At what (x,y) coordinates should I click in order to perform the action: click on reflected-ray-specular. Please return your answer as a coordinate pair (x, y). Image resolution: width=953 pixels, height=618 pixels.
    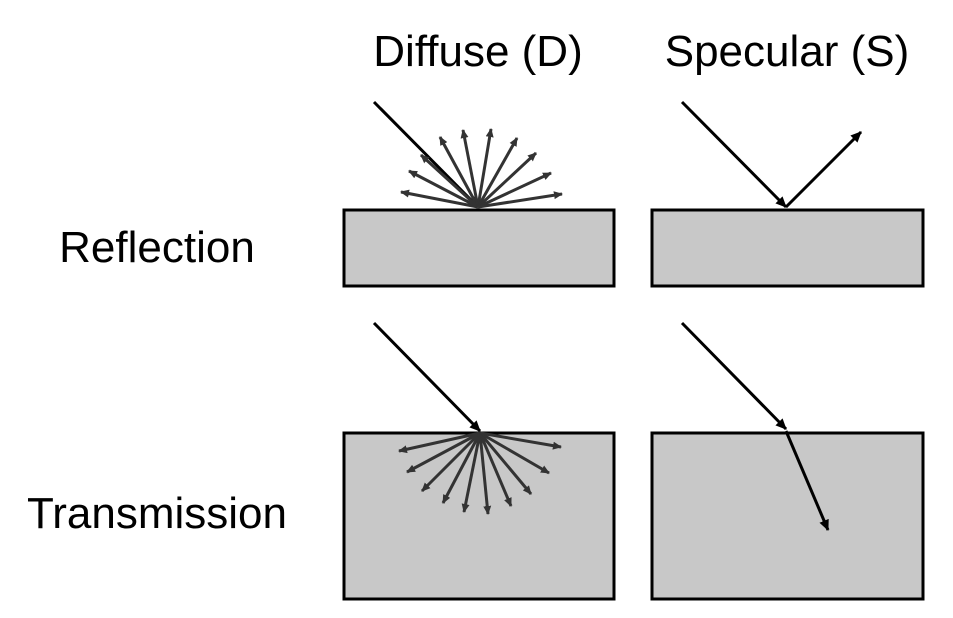
    Looking at the image, I should click on (823, 169).